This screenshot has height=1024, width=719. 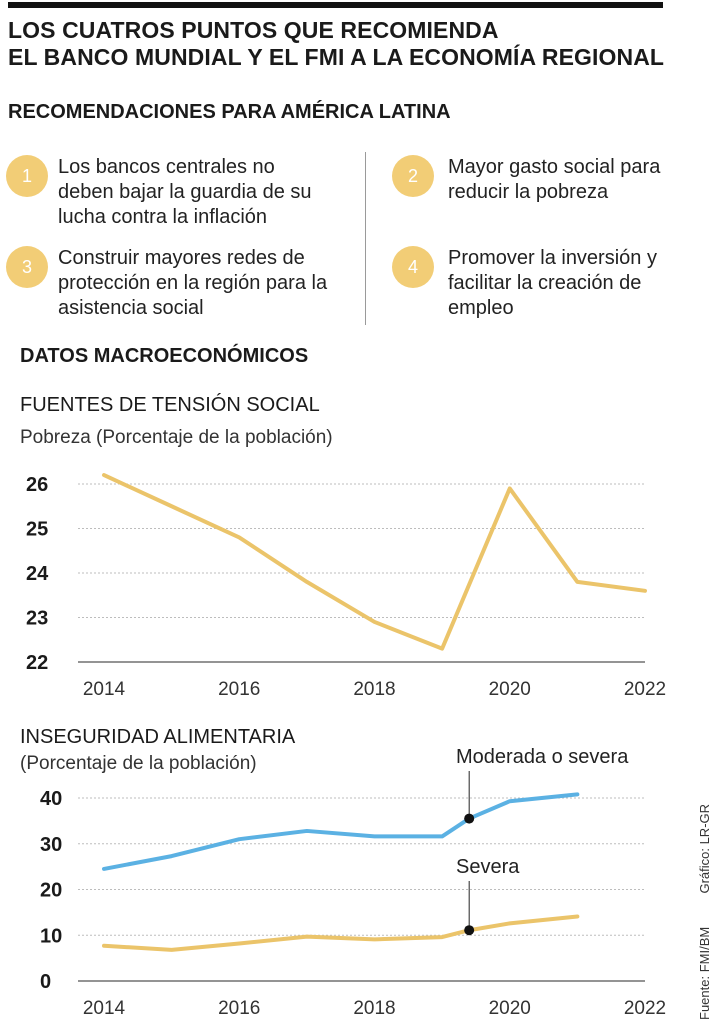 I want to click on series-line-severa, so click(x=341, y=933).